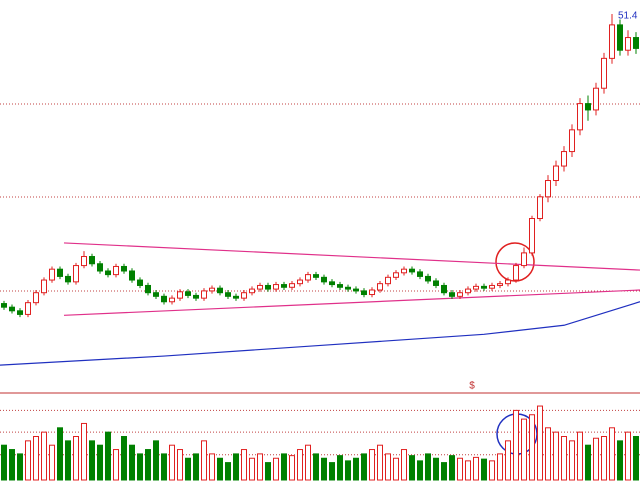  Describe the element at coordinates (515, 262) in the screenshot. I see `highlight-circle` at that location.